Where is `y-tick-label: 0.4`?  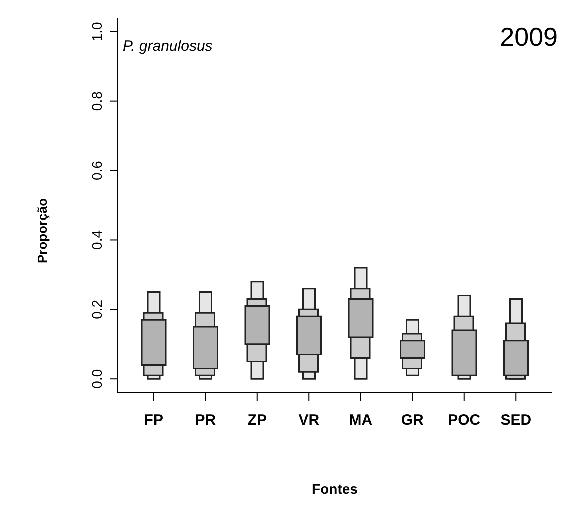 y-tick-label: 0.4 is located at coordinates (97, 240).